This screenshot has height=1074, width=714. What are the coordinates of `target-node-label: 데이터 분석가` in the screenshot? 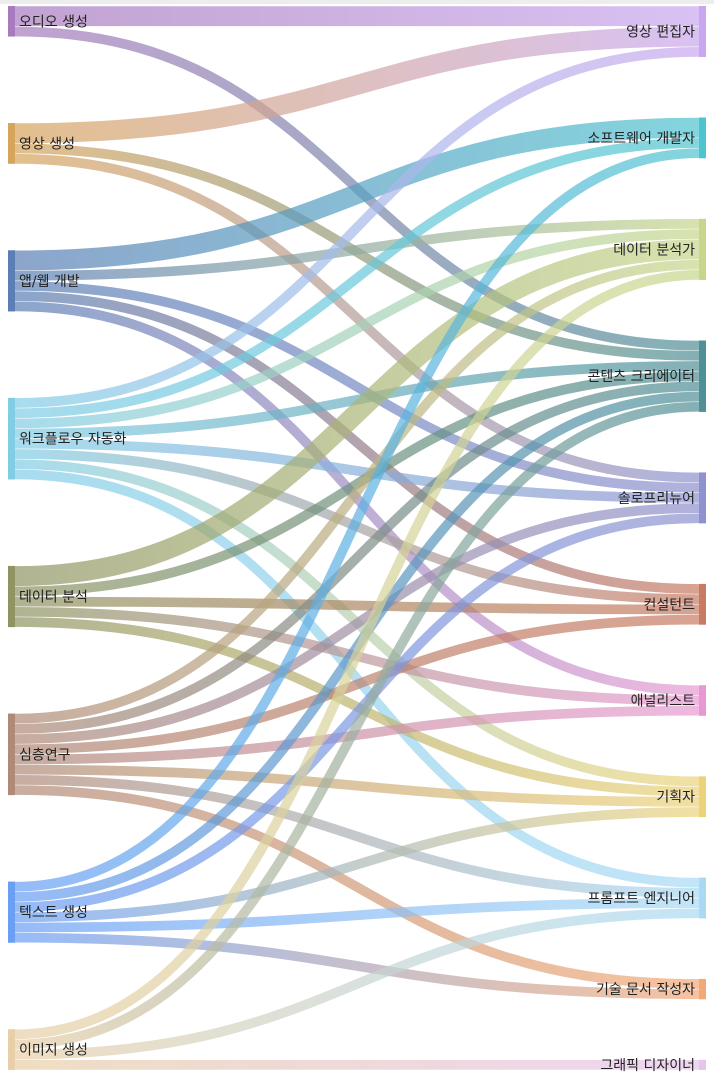 It's located at (654, 250).